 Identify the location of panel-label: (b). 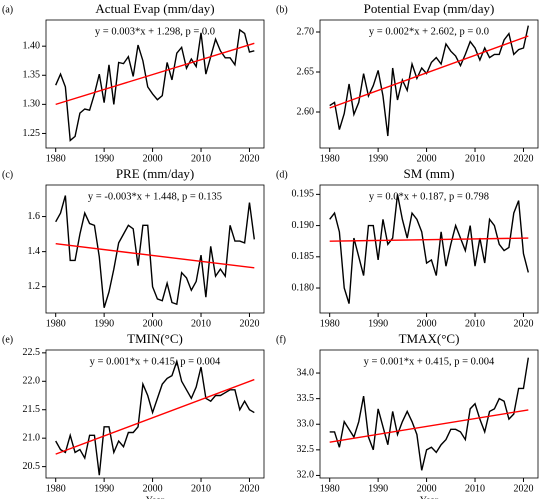
(282, 9).